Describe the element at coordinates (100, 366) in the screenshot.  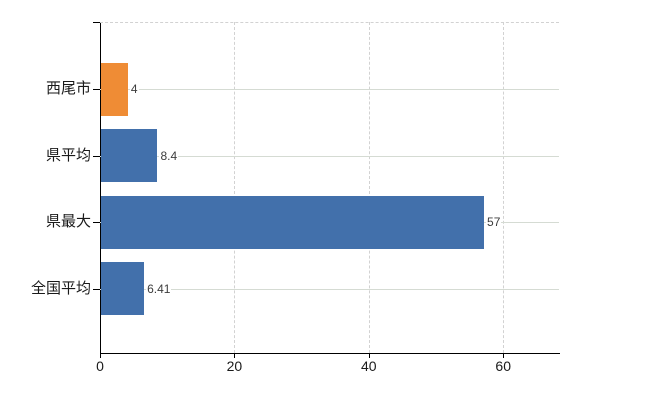
I see `x-tick-label: 0` at that location.